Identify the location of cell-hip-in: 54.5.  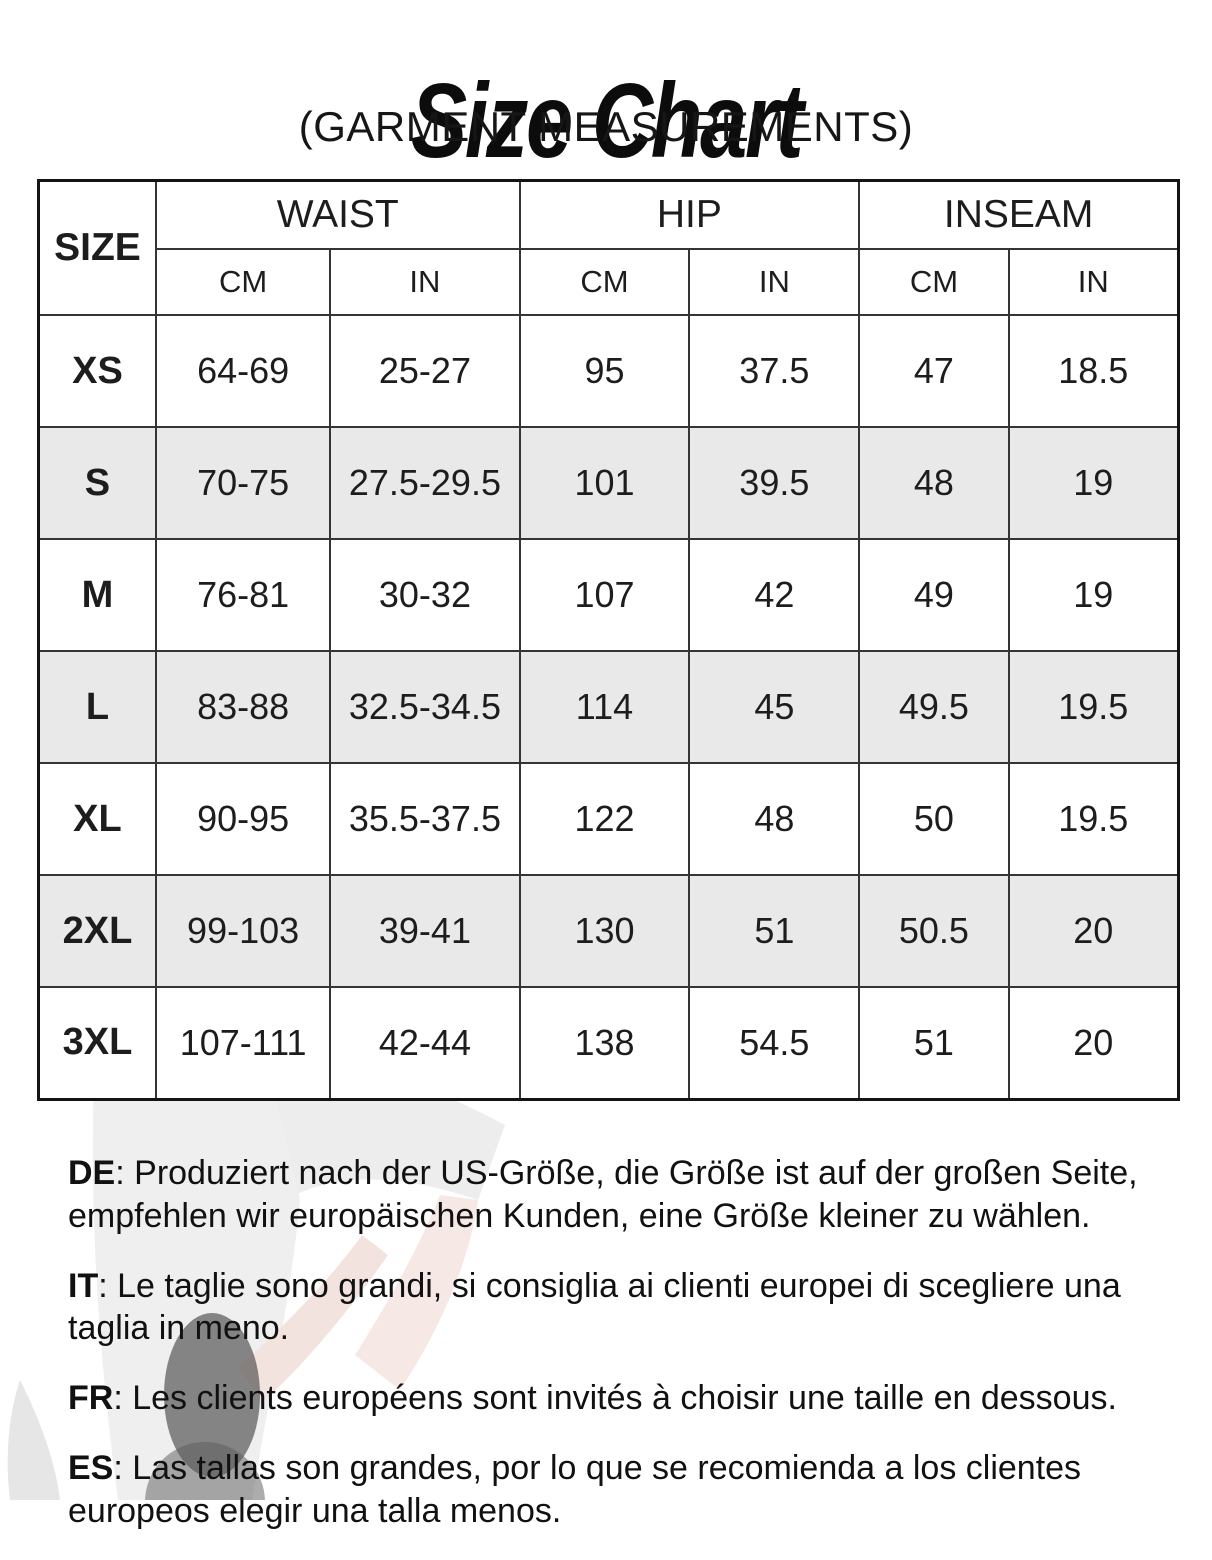
(774, 1043).